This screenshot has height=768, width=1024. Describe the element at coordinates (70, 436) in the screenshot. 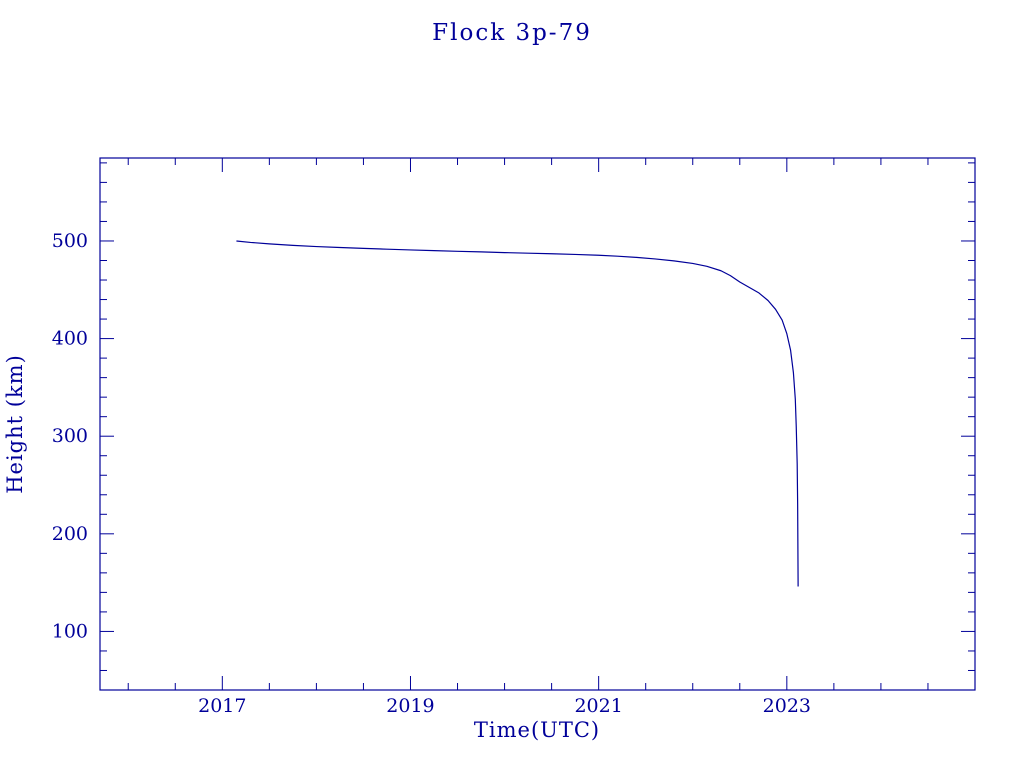

I see `y-tick-label: 300` at that location.